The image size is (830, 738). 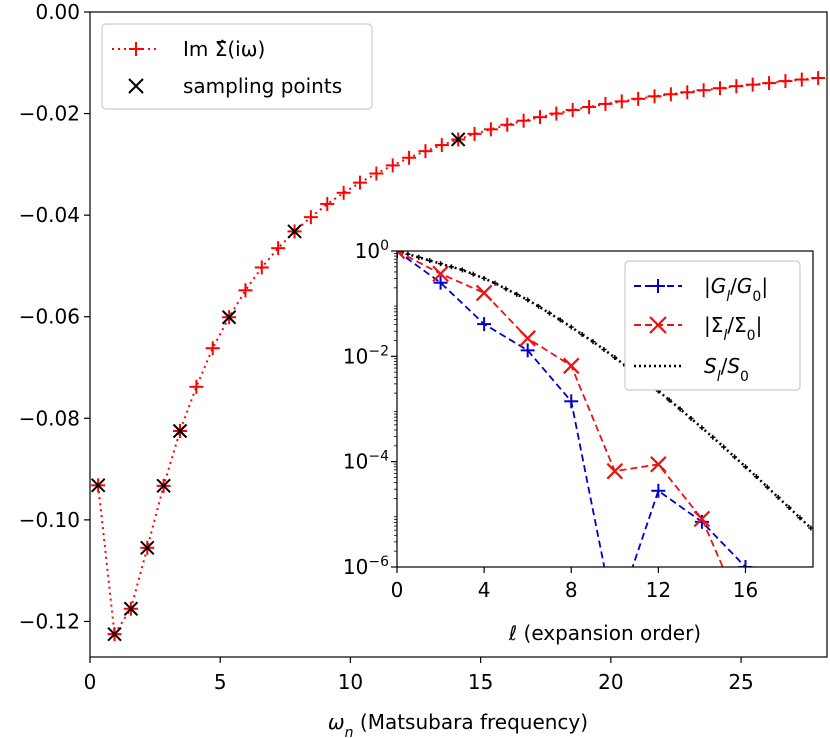 What do you see at coordinates (136, 49) in the screenshot?
I see `legend-marker-im-sigma` at bounding box center [136, 49].